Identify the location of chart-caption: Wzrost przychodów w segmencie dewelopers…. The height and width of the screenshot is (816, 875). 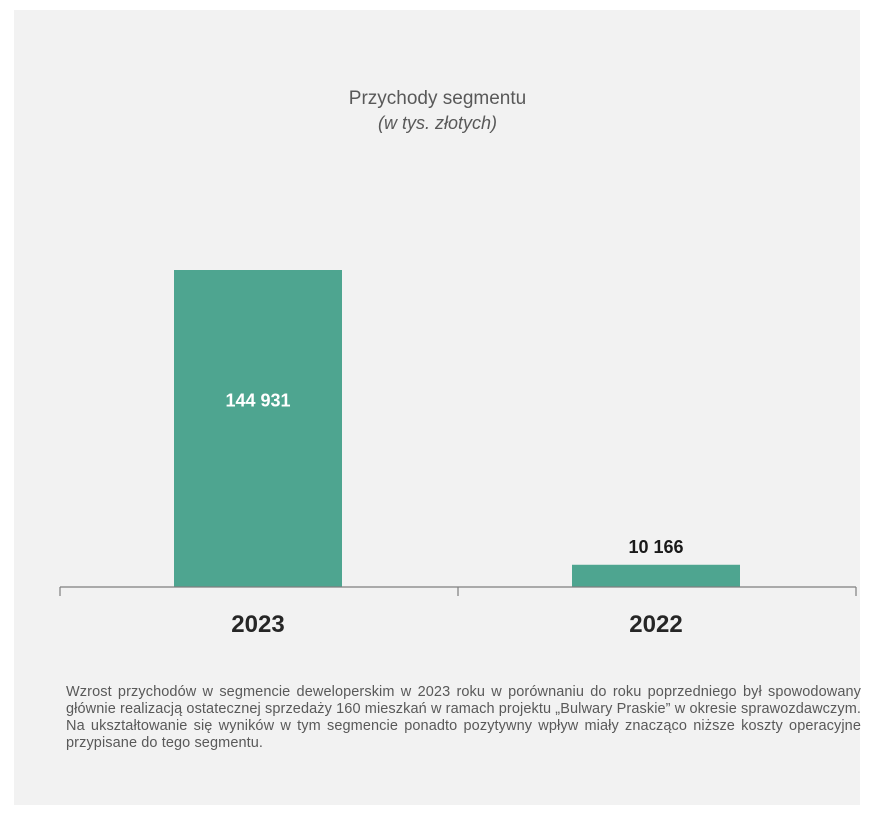
(463, 717).